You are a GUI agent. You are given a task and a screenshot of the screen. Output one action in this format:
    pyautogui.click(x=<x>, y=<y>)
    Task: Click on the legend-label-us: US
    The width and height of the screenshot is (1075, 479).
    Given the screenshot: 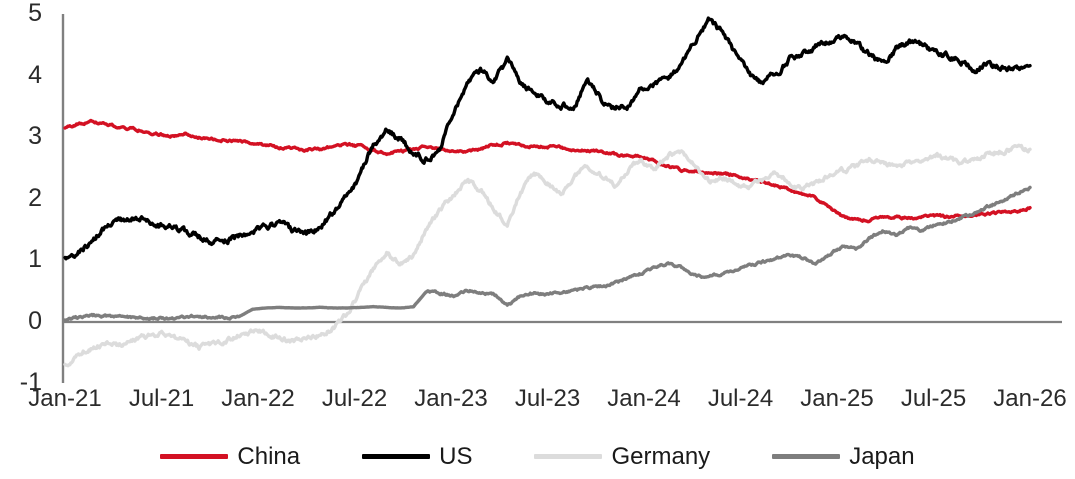 What is the action you would take?
    pyautogui.click(x=456, y=456)
    